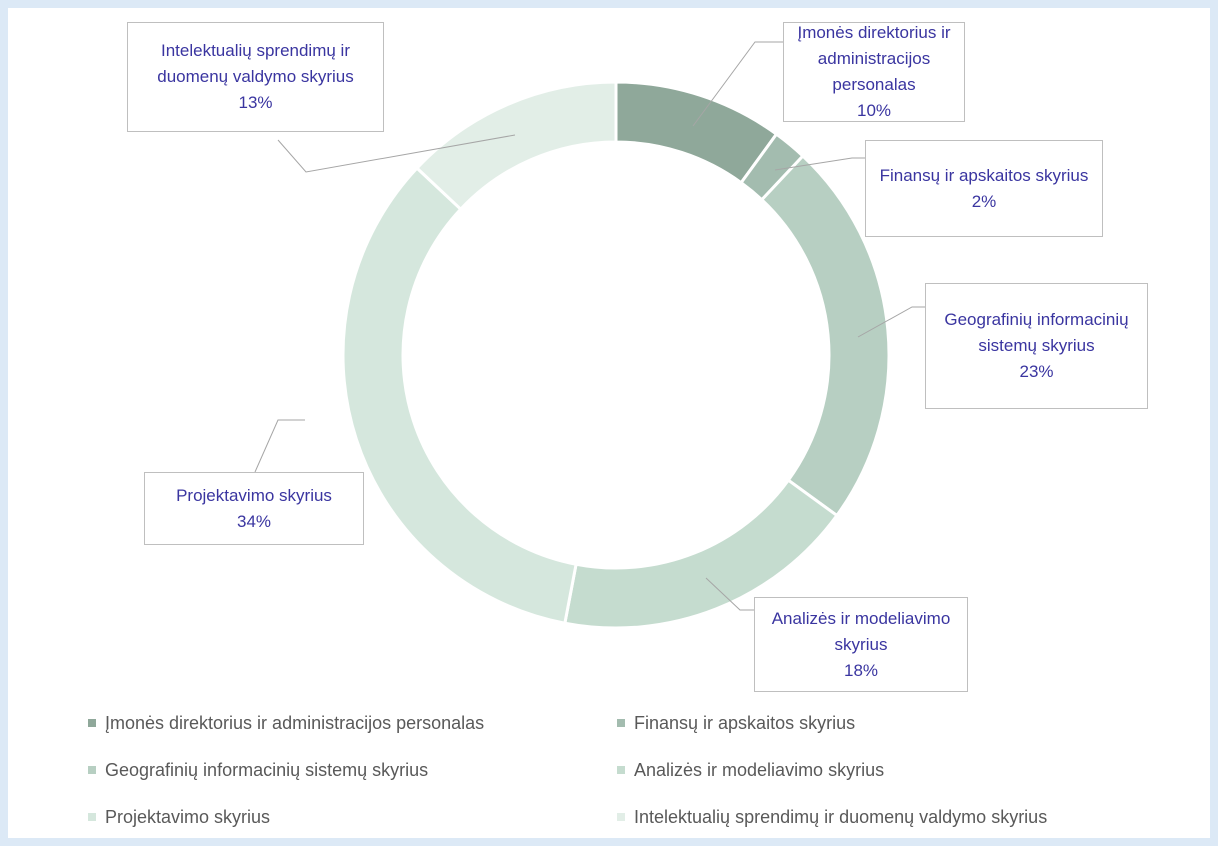 Image resolution: width=1218 pixels, height=846 pixels. What do you see at coordinates (984, 201) in the screenshot?
I see `data-label-value: 2%` at bounding box center [984, 201].